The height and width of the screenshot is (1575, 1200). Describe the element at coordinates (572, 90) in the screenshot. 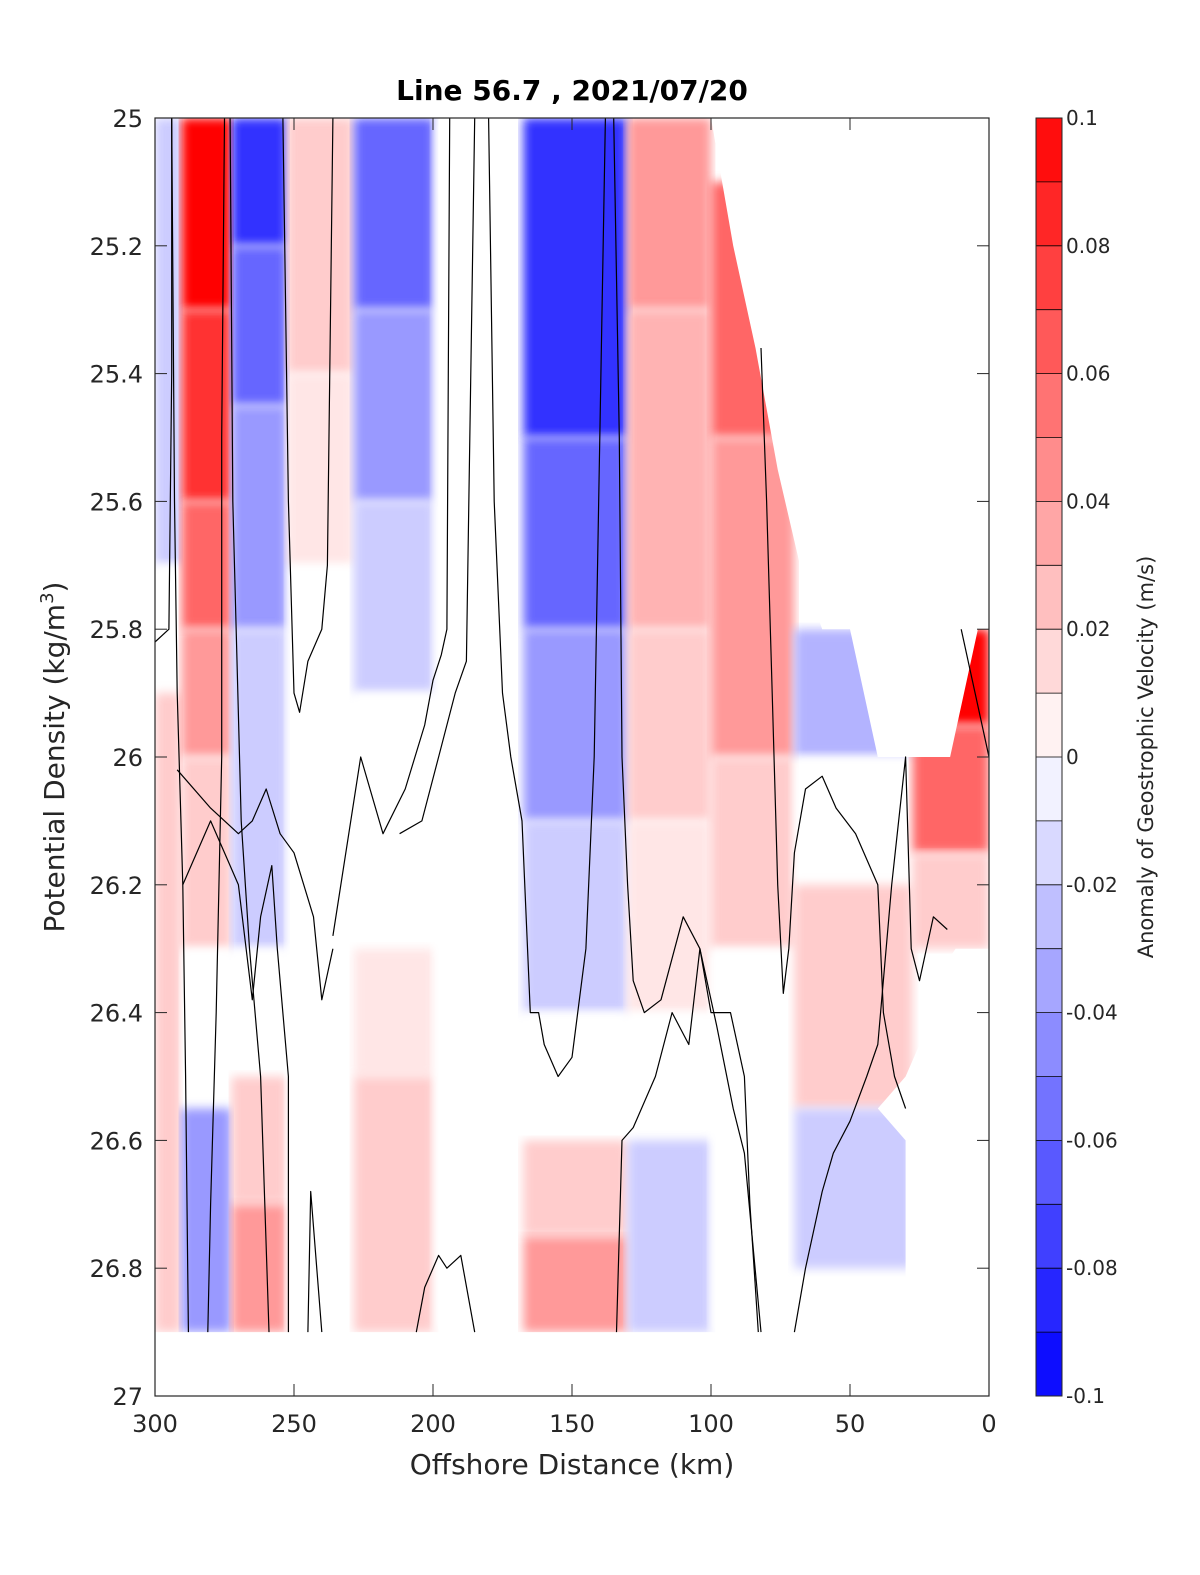

I see `chart-title: Line 56.7 , 2021/07/20` at that location.